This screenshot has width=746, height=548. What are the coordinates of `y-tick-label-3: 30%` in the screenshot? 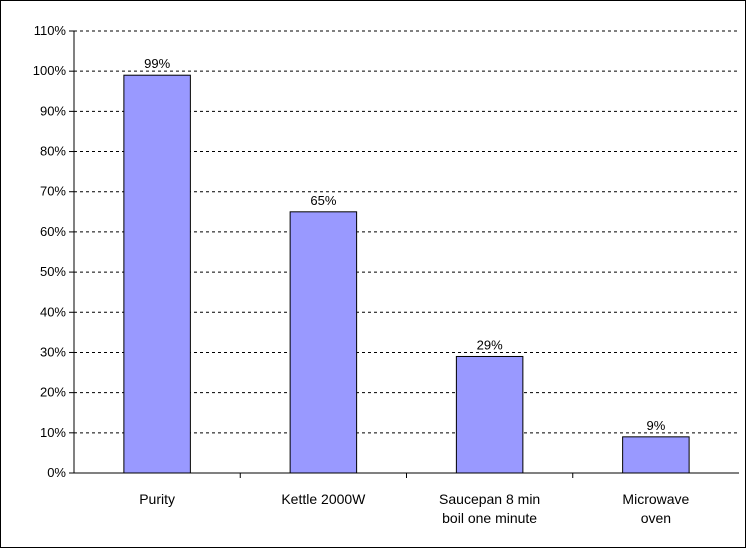 It's located at (53, 351).